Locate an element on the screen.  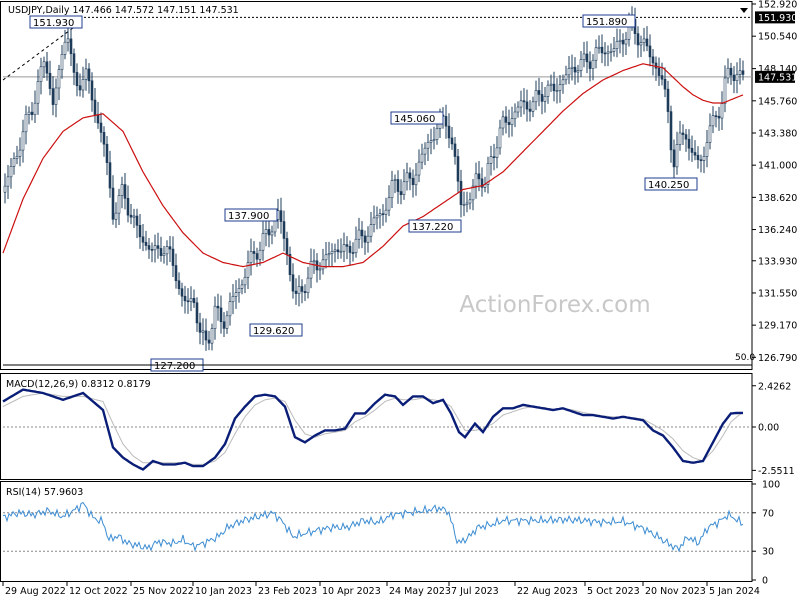
current-price-label: 147.531 is located at coordinates (777, 77).